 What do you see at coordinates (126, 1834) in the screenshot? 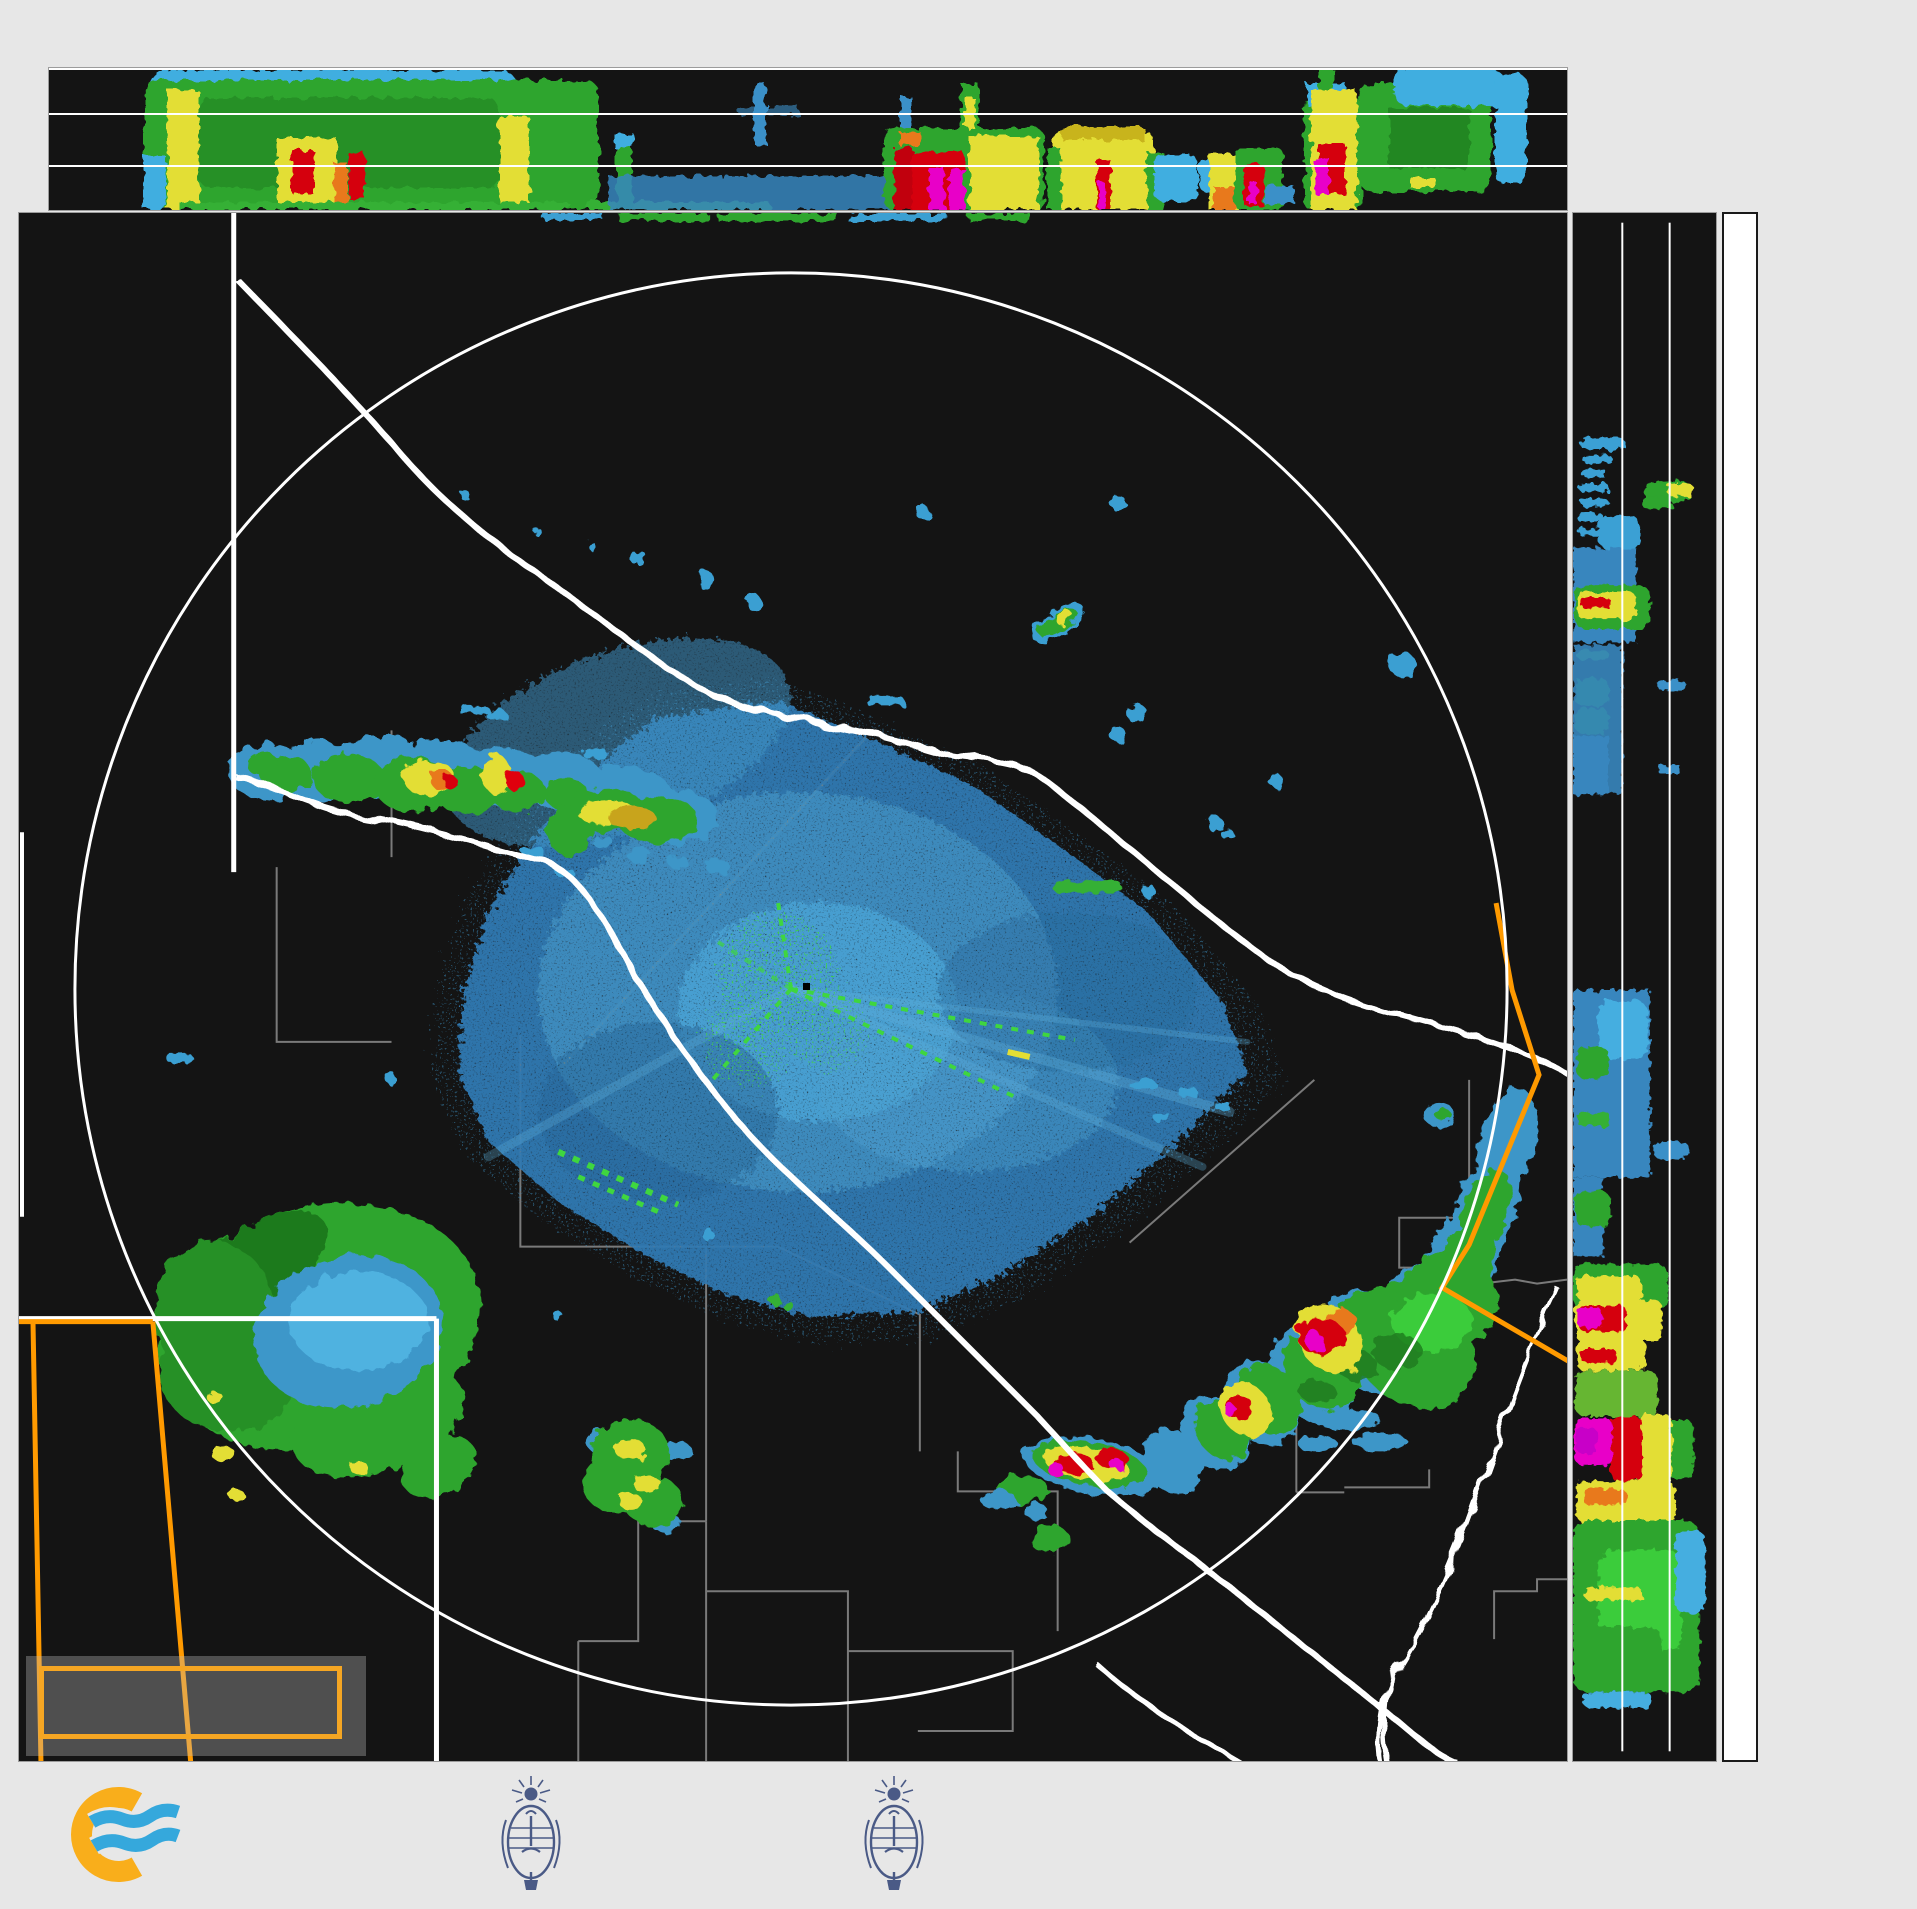
I see `smn-logo-icon` at bounding box center [126, 1834].